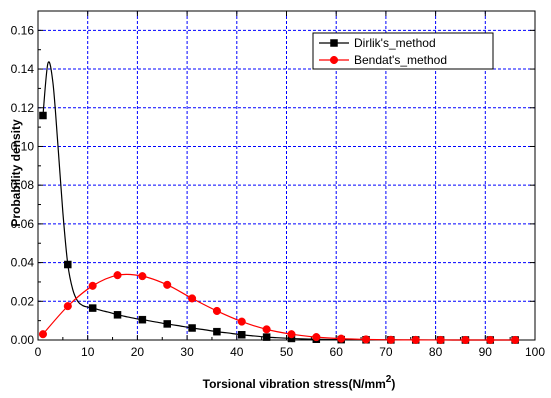  Describe the element at coordinates (138, 352) in the screenshot. I see `x-tick-label: 20` at that location.